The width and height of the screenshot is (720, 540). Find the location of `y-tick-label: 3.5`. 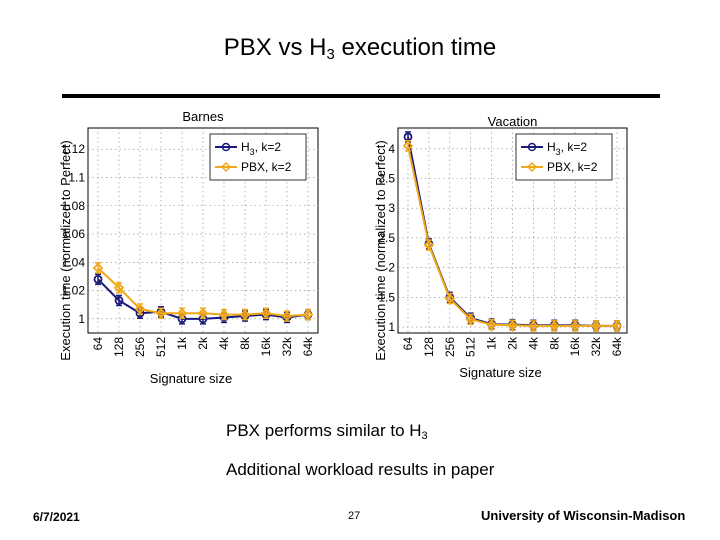

y-tick-label: 3.5 is located at coordinates (386, 179).